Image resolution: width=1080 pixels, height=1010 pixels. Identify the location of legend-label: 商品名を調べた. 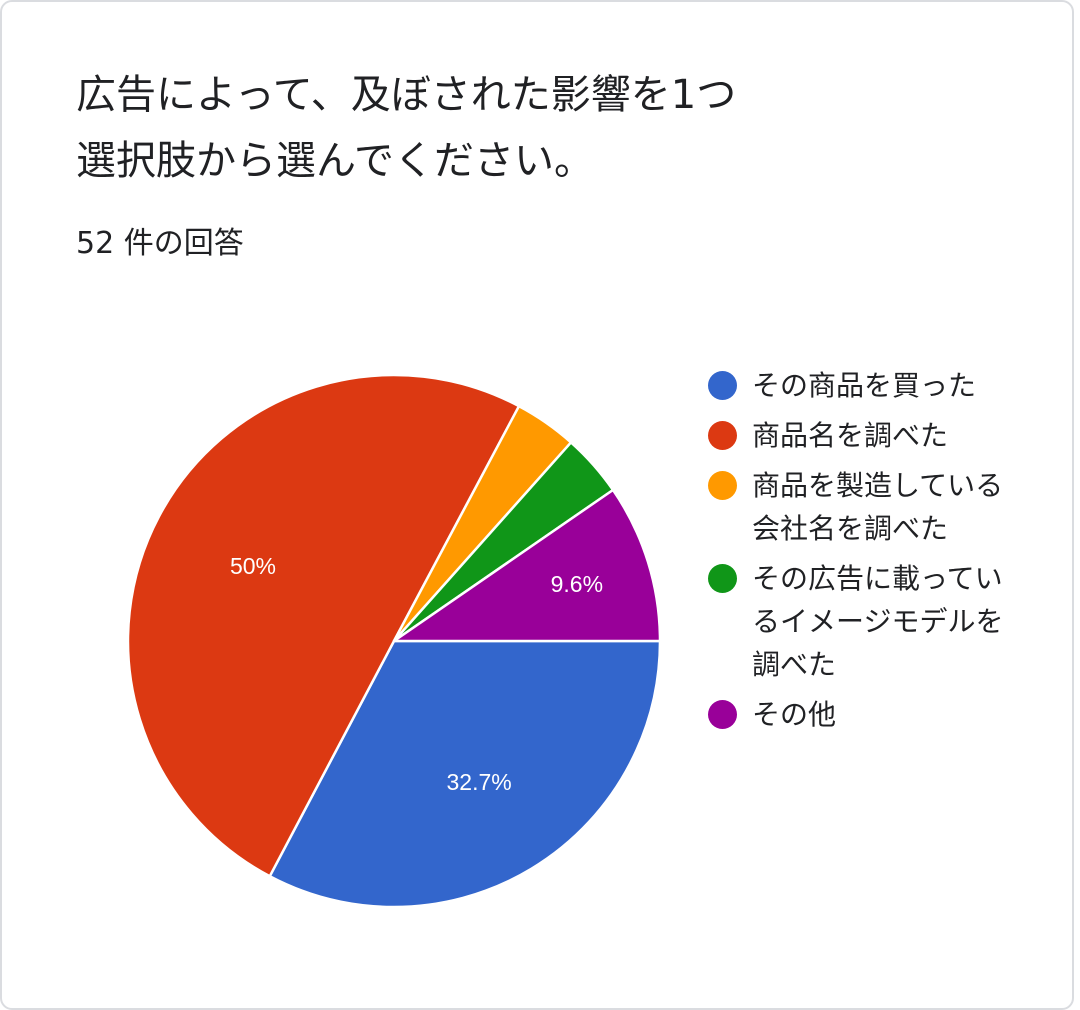
(850, 435).